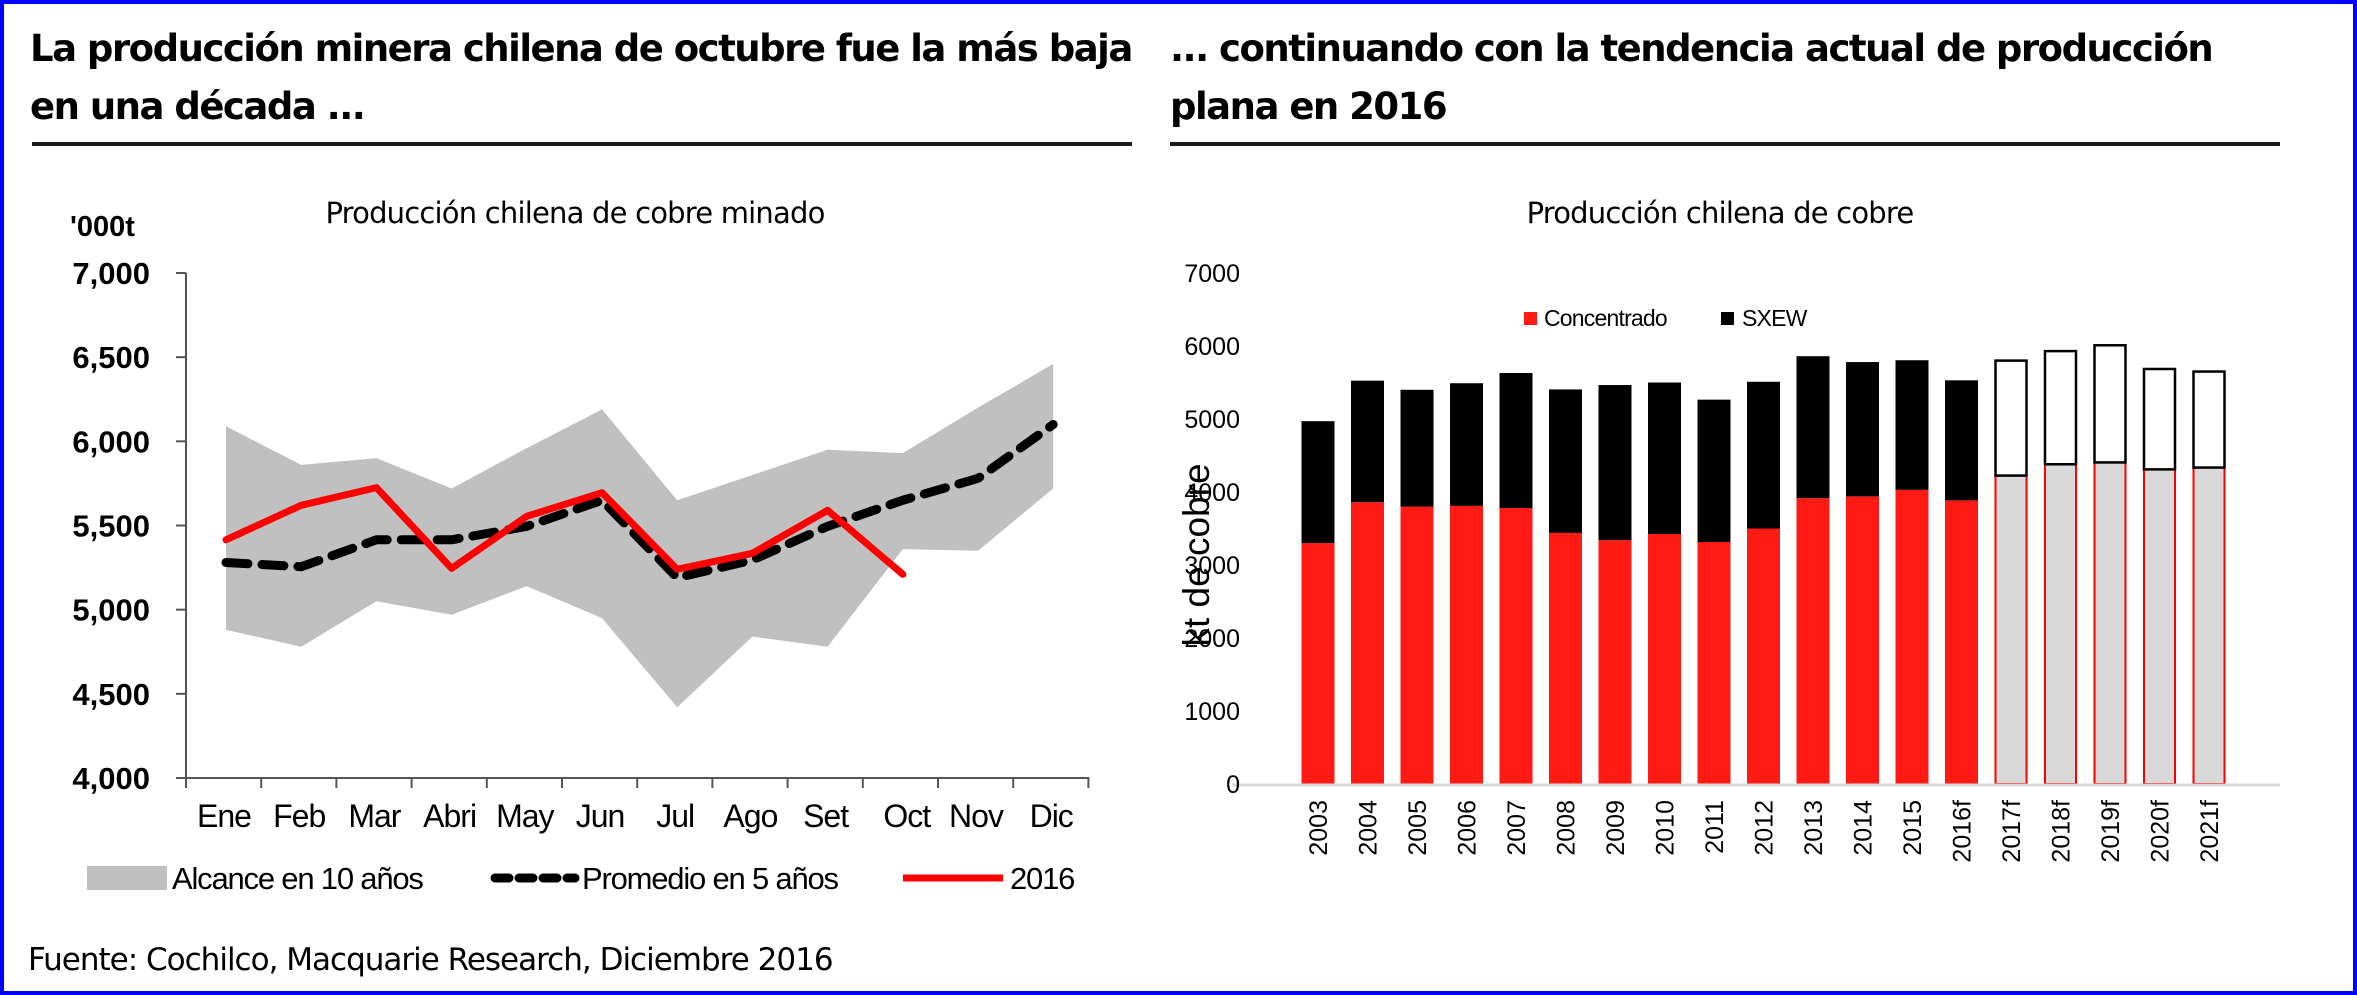 The height and width of the screenshot is (995, 2357). What do you see at coordinates (111, 778) in the screenshot?
I see `y-tick-label: 4,000` at bounding box center [111, 778].